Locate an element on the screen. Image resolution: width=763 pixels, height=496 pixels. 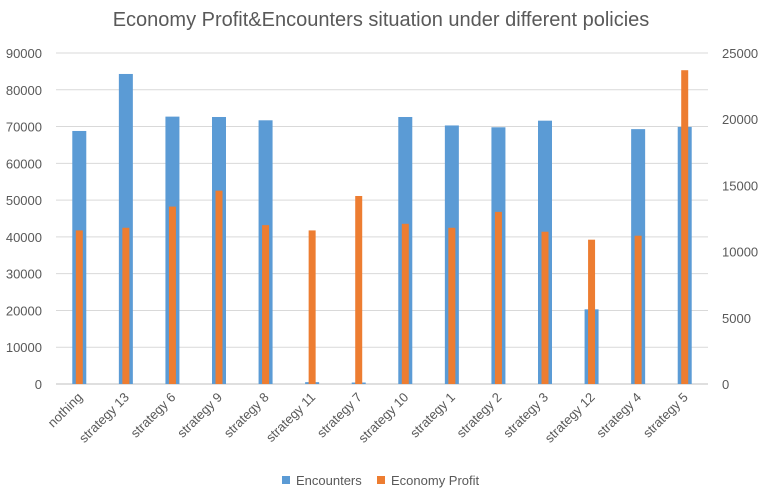
legend-label: Economy Profit is located at coordinates (435, 480).